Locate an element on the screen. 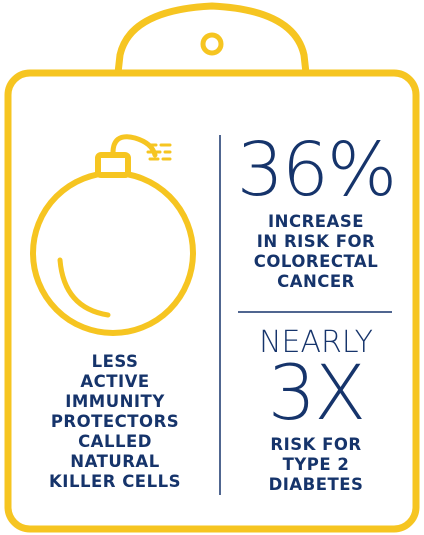  hanger-icon is located at coordinates (212, 38).